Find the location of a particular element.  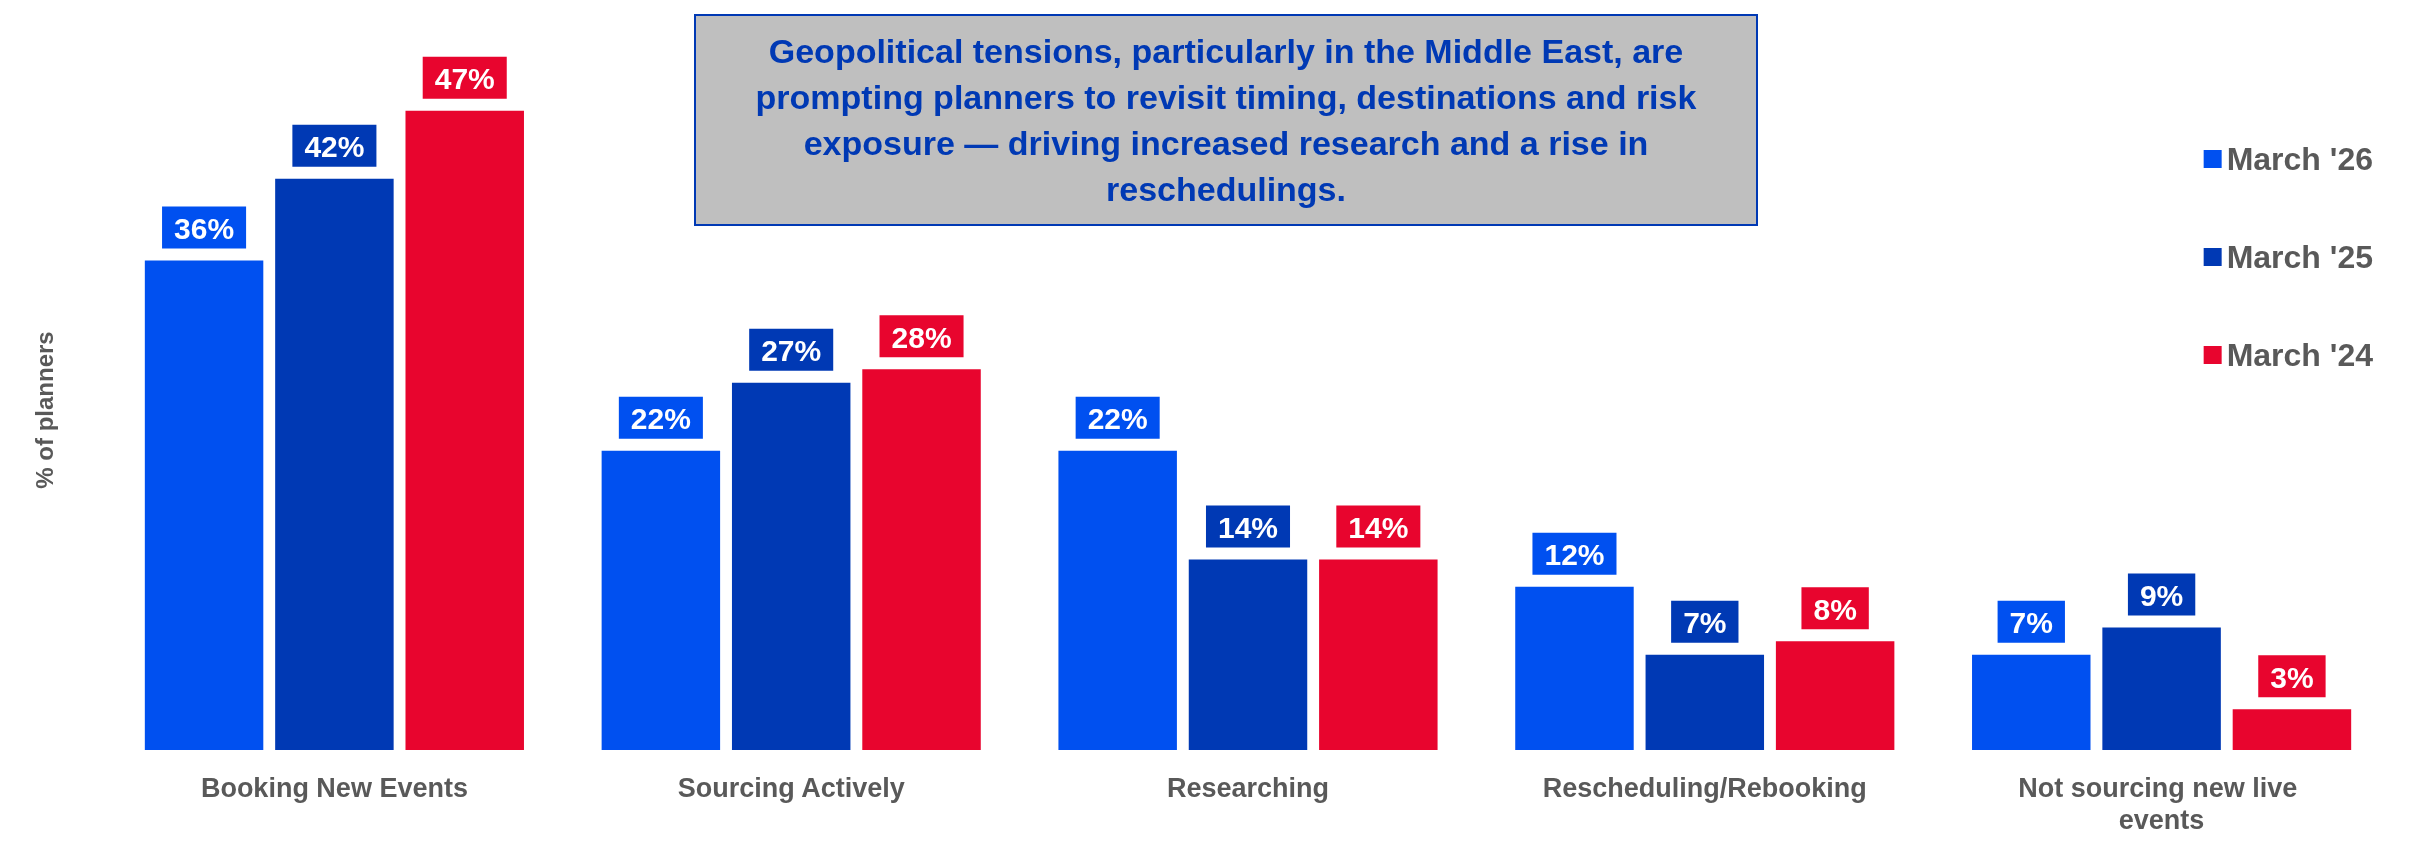

x-tick-label: Sourcing Actively is located at coordinates (791, 788).